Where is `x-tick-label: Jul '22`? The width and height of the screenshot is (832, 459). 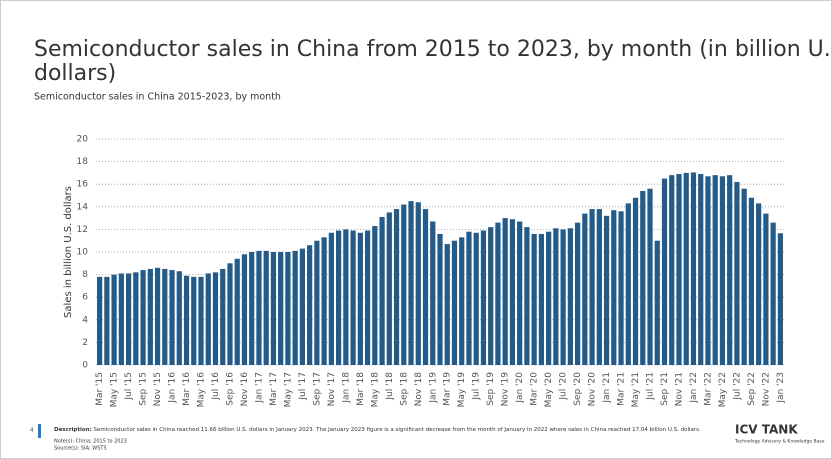 x-tick-label: Jul '22 is located at coordinates (737, 386).